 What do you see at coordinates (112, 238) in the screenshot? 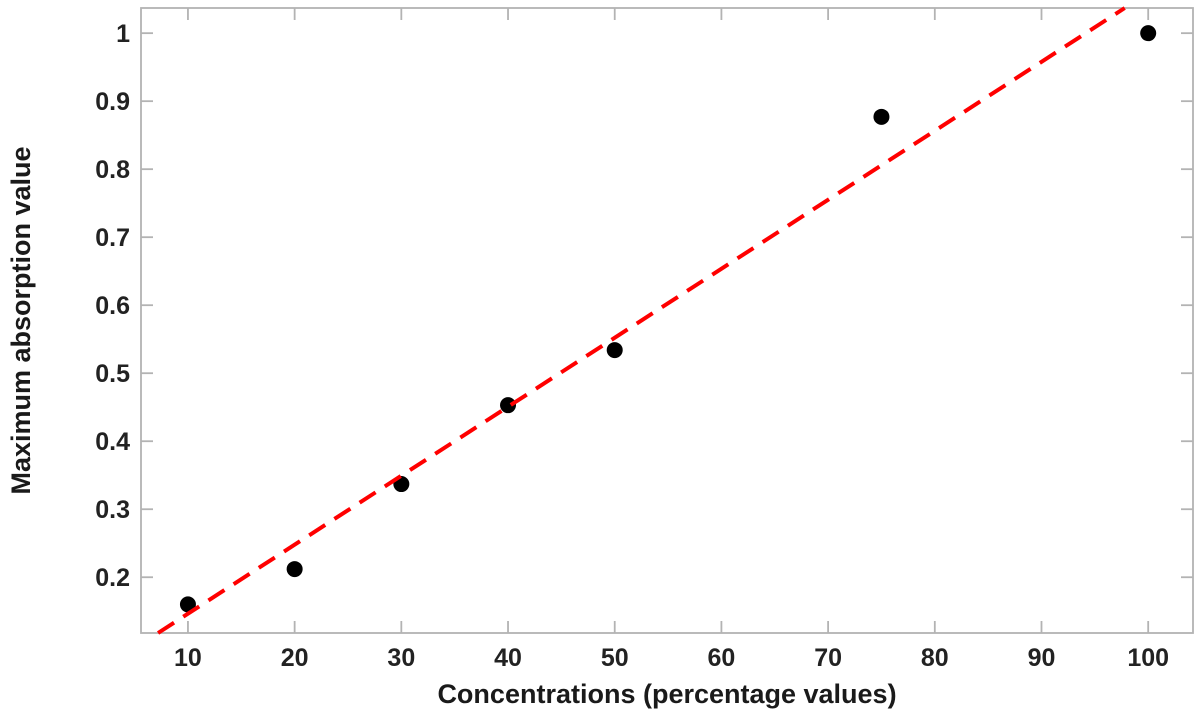
I see `y-tick-label: 0.7` at bounding box center [112, 238].